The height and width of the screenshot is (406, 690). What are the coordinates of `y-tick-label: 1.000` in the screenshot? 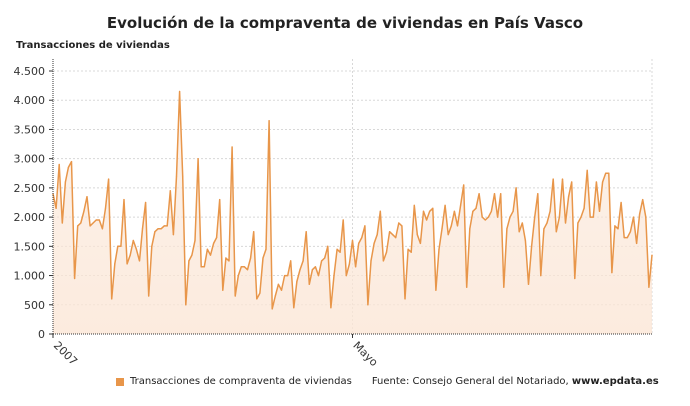 It's located at (30, 276).